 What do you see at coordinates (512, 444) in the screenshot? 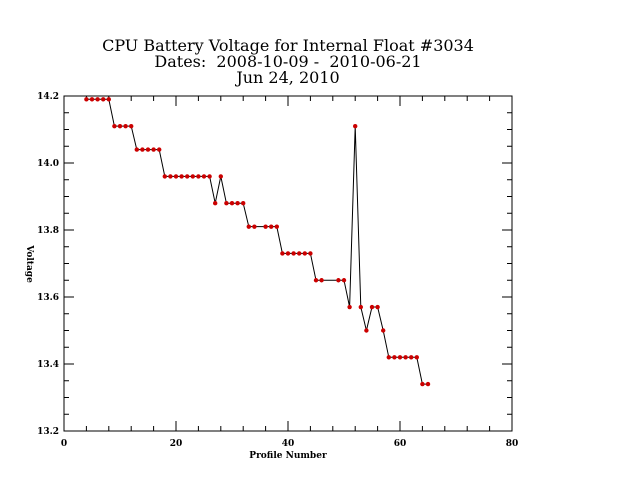
I see `x-tick-label: 80` at bounding box center [512, 444].